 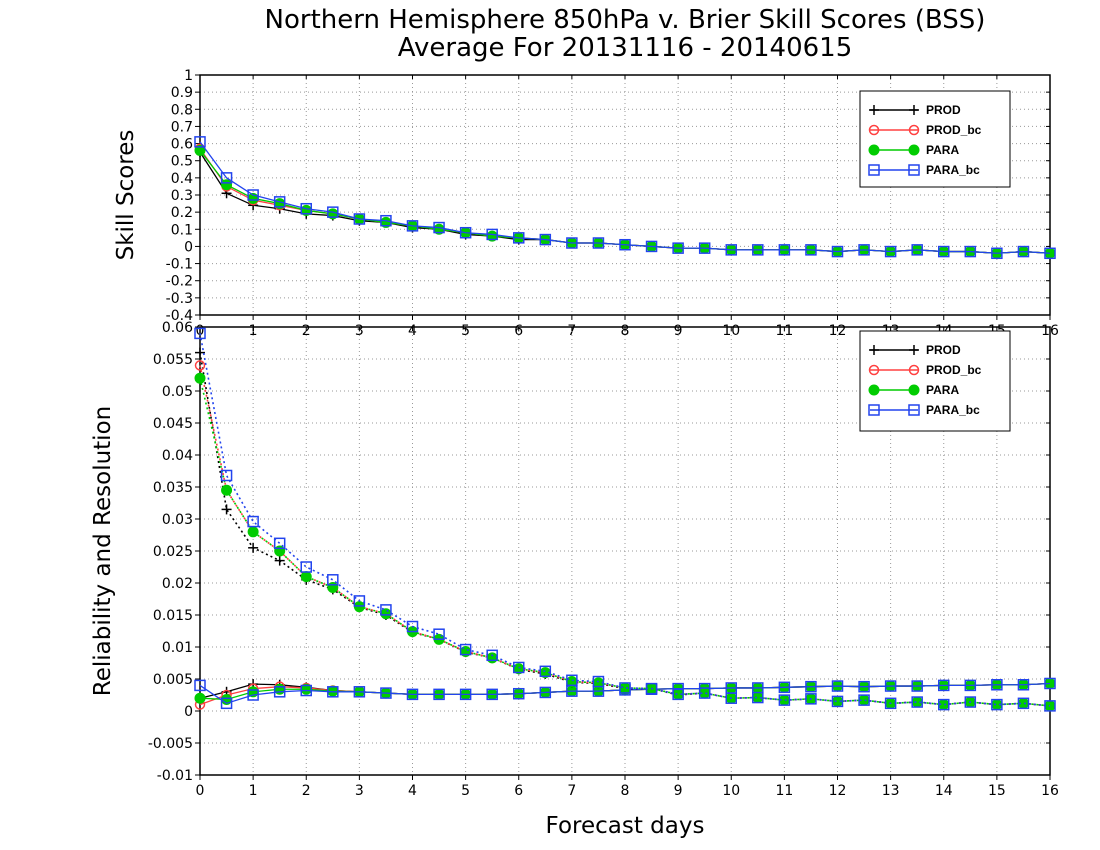 I want to click on y-tick-label: 0.4, so click(x=182, y=179).